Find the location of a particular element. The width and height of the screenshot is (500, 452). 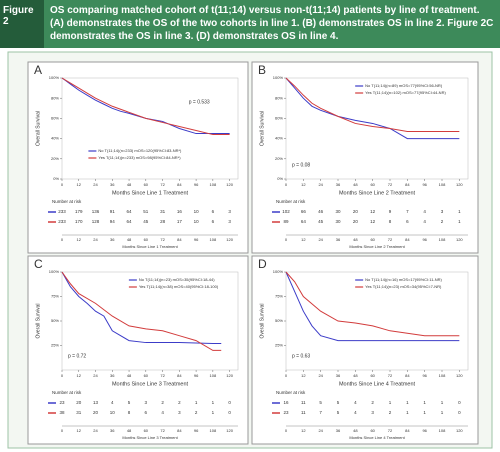

risk-count: 51 is located at coordinates (146, 211).